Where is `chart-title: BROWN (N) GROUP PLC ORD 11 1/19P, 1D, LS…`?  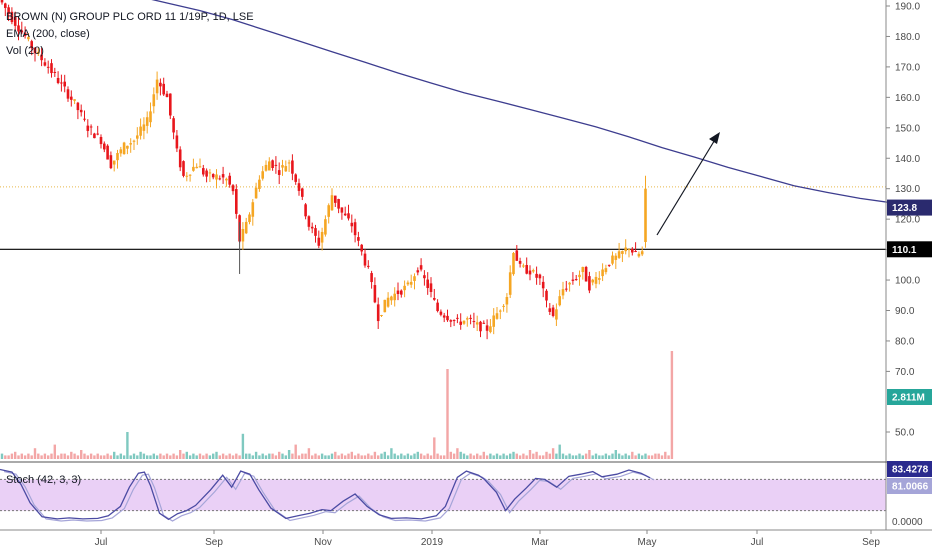 chart-title: BROWN (N) GROUP PLC ORD 11 1/19P, 1D, LS… is located at coordinates (130, 17).